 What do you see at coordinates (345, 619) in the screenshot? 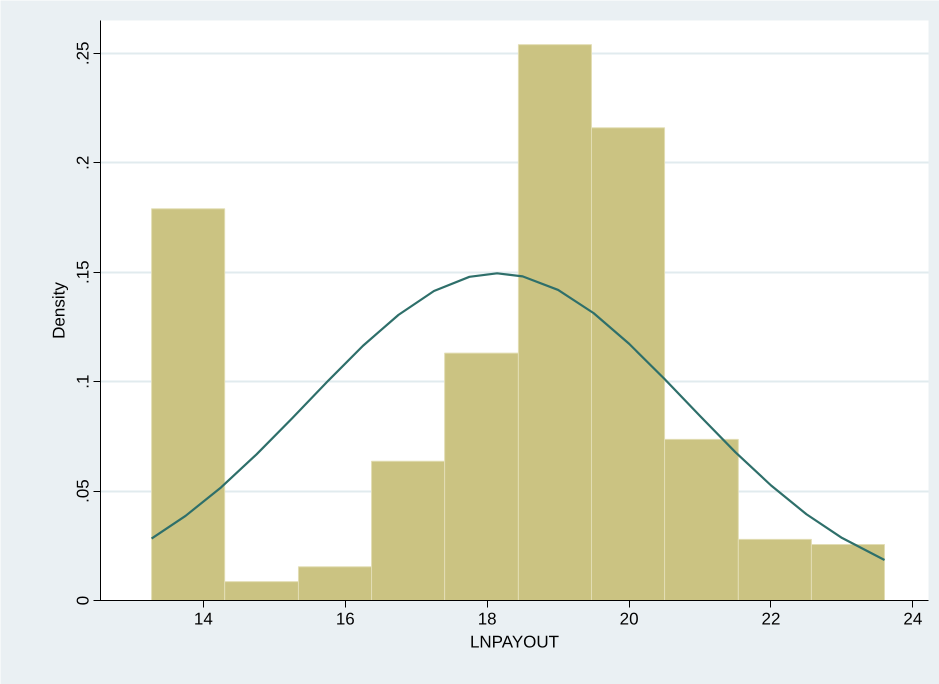
I see `x-tick-label: 16` at bounding box center [345, 619].